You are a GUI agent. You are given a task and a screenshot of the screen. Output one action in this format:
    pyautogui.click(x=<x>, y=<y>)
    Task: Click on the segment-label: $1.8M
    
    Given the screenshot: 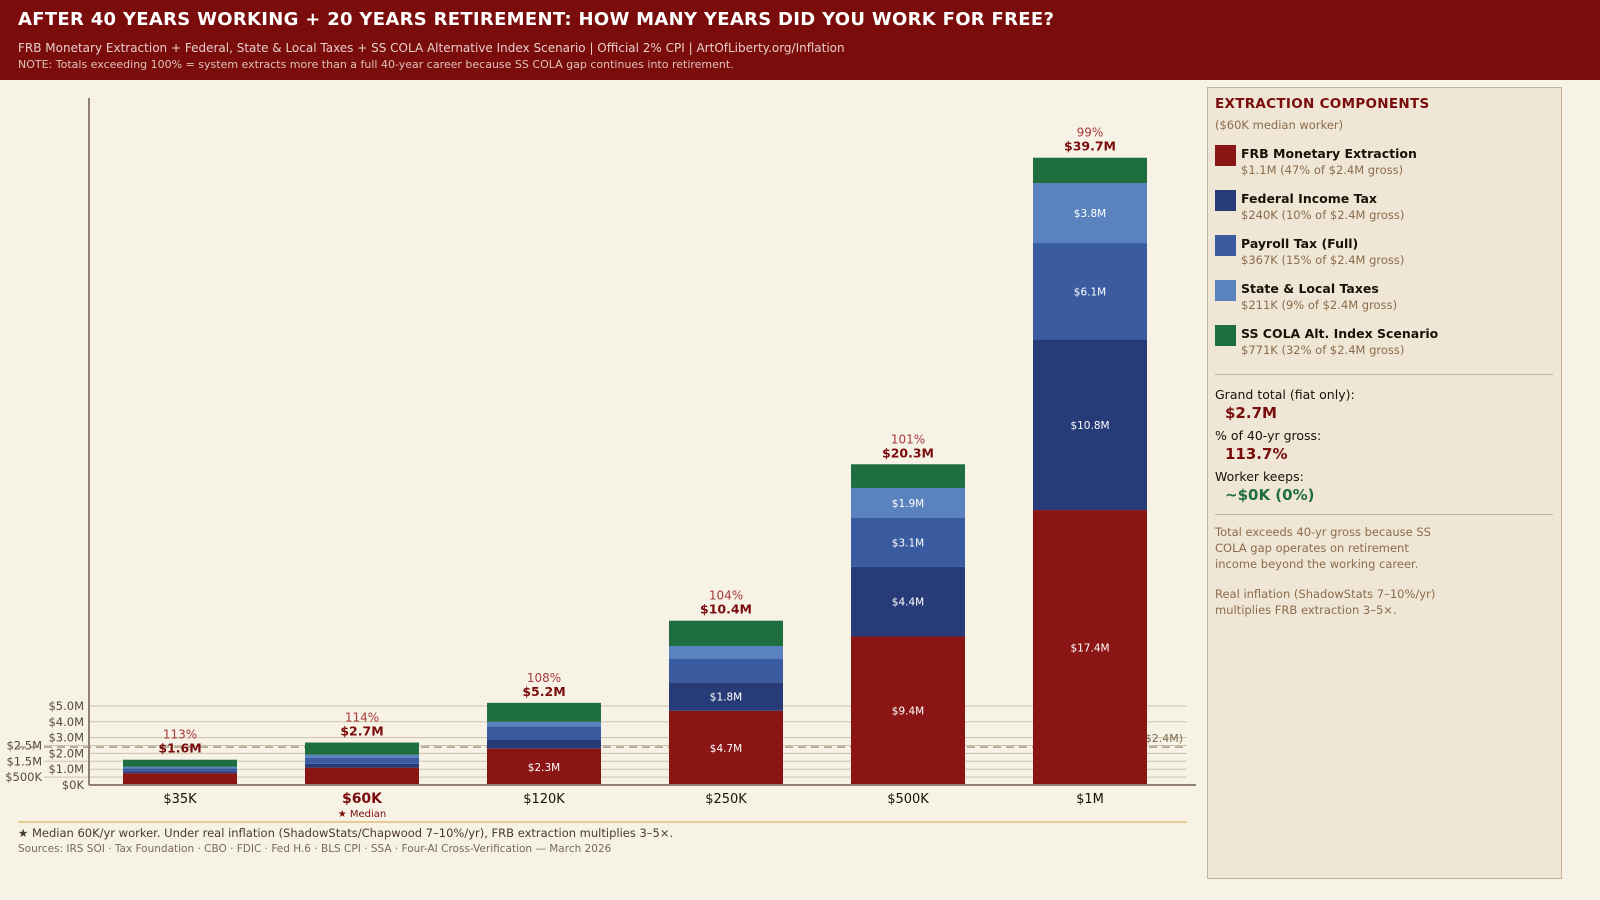 What is the action you would take?
    pyautogui.click(x=726, y=698)
    